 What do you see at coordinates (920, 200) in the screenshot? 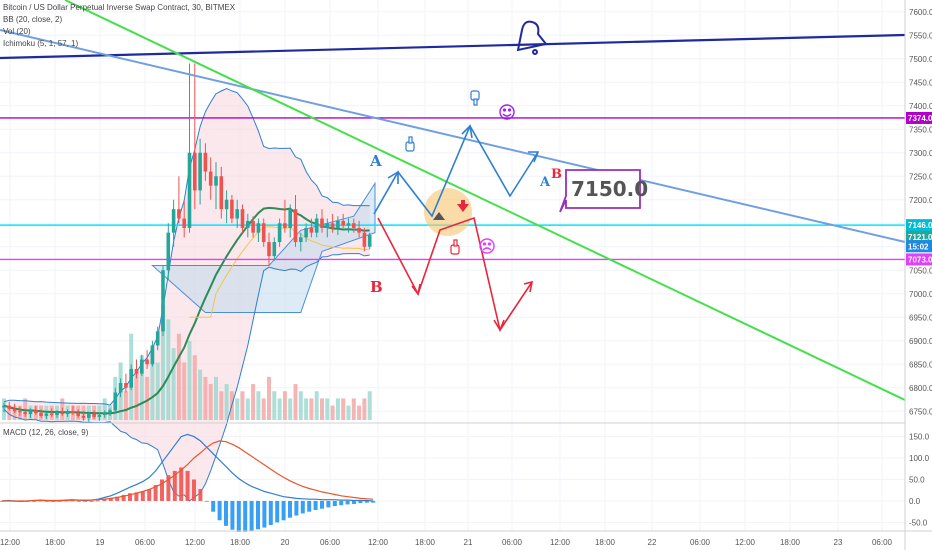
I see `price-tick-label: 7200.0` at bounding box center [920, 200].